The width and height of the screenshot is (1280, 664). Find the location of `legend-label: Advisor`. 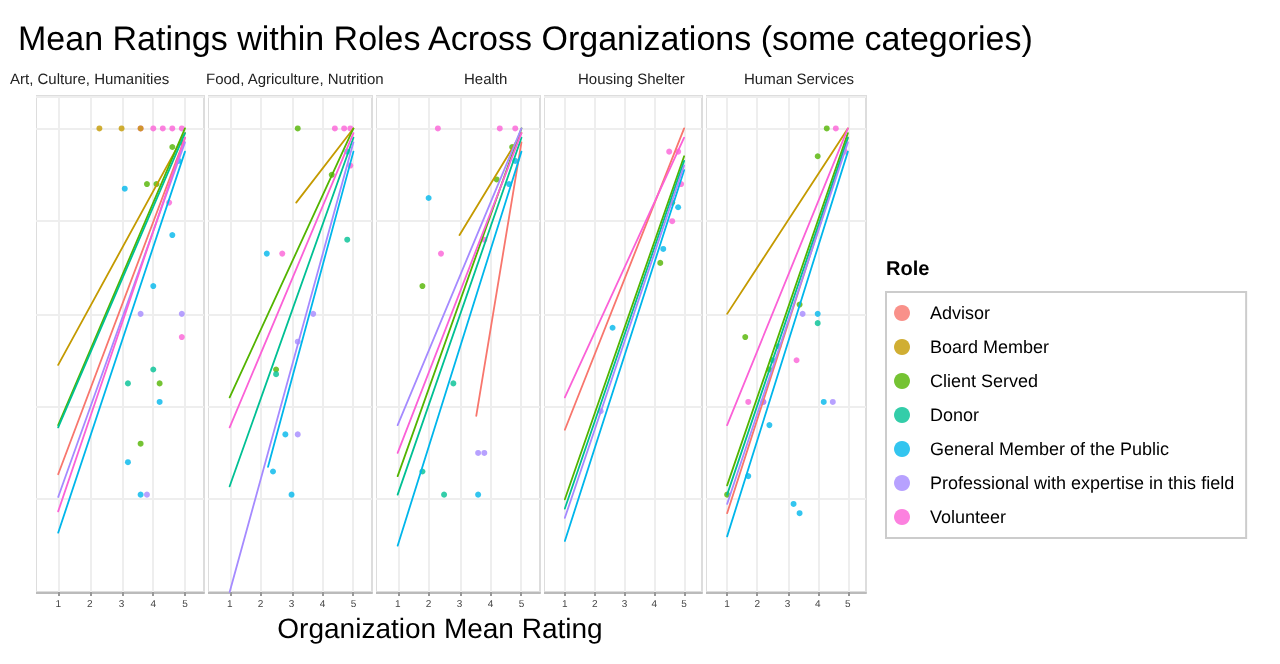

legend-label: Advisor is located at coordinates (960, 313).